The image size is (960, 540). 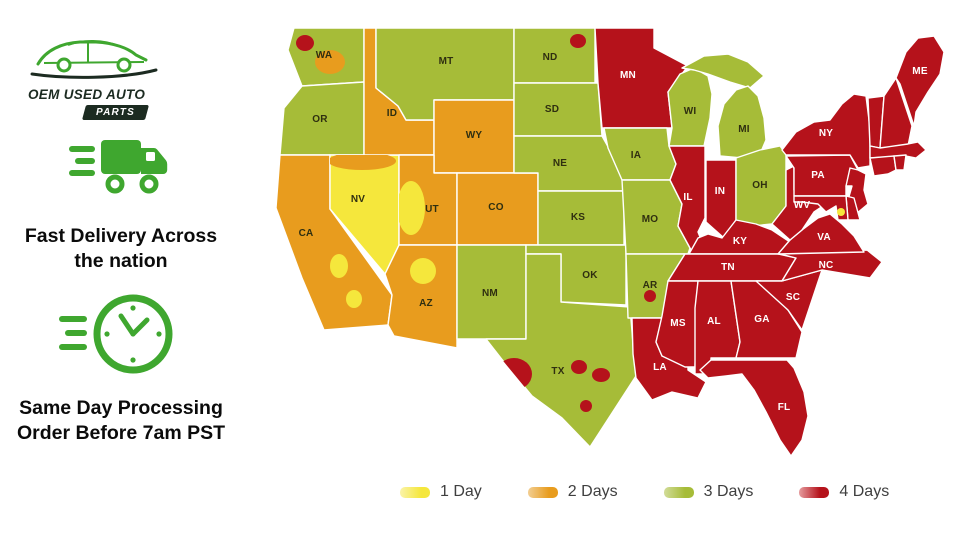 What do you see at coordinates (324, 55) in the screenshot?
I see `state-label-wa: WA` at bounding box center [324, 55].